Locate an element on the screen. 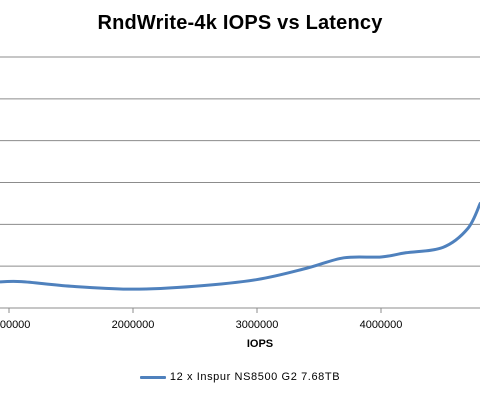 The width and height of the screenshot is (480, 400). chart-title: RndWrite-4k IOPS vs Latency is located at coordinates (240, 23).